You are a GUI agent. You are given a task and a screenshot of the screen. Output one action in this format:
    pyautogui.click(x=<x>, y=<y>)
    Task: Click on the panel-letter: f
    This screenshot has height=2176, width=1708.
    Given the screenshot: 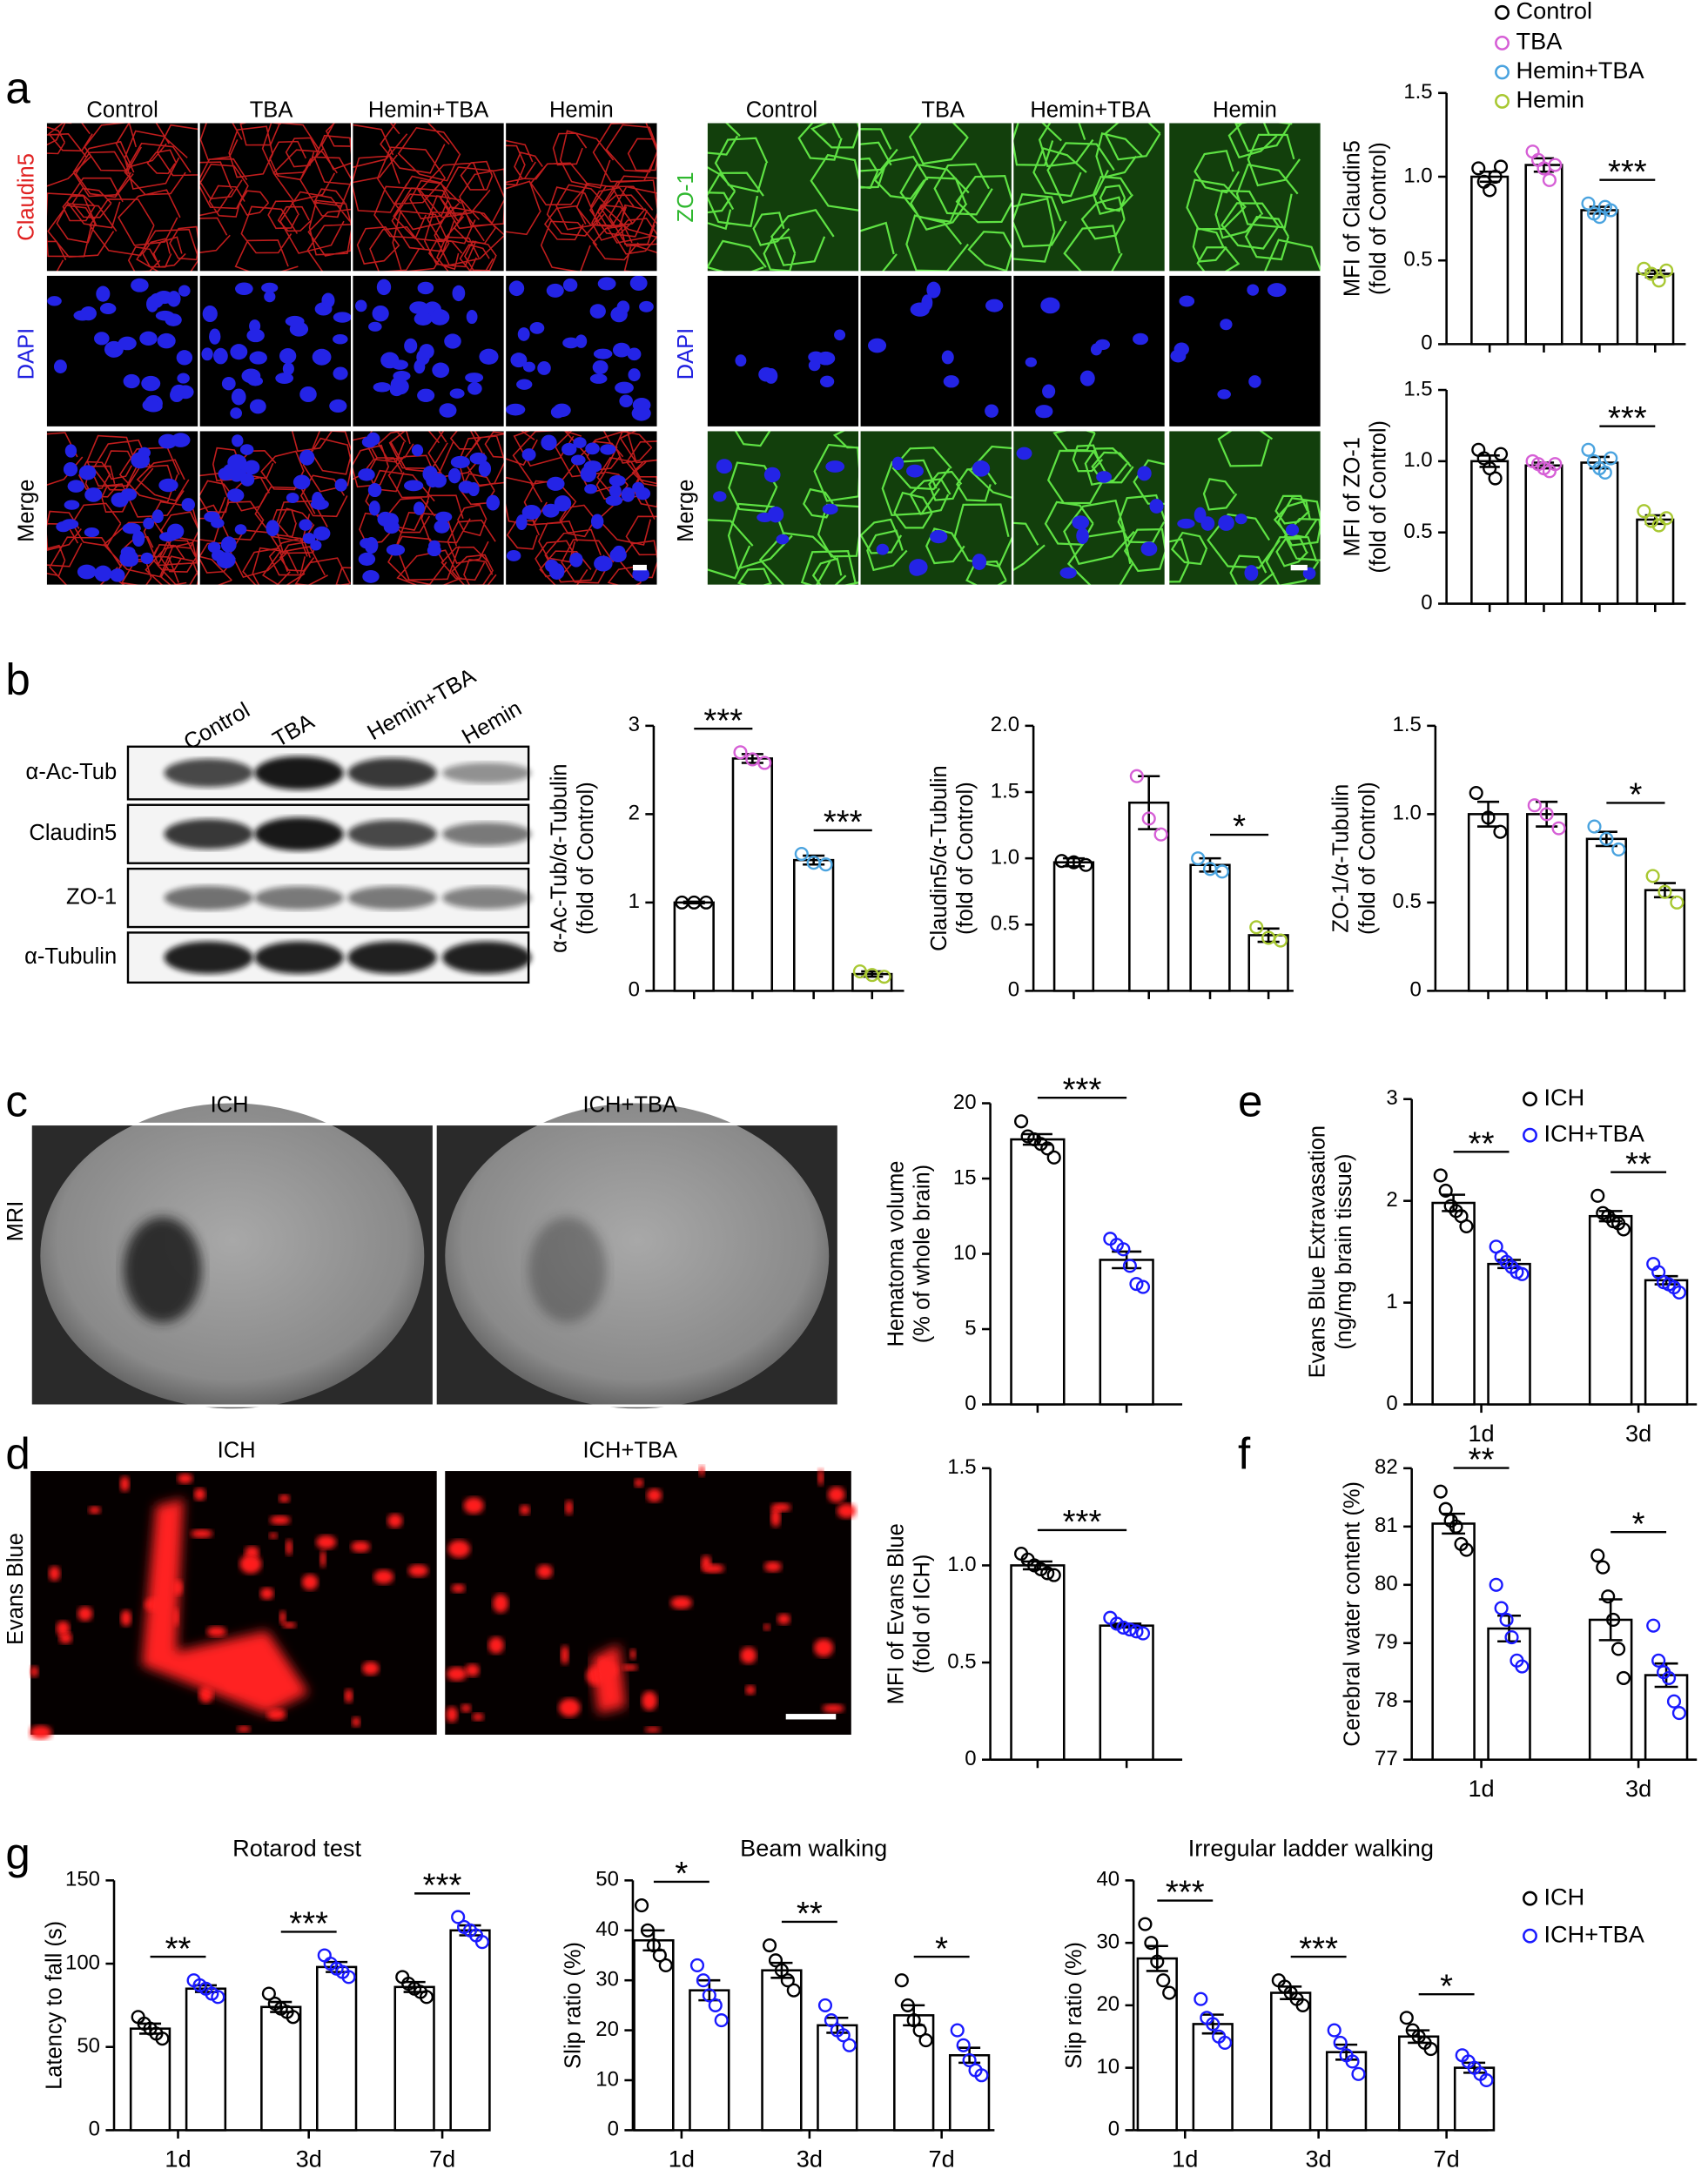 What is the action you would take?
    pyautogui.click(x=1244, y=1454)
    